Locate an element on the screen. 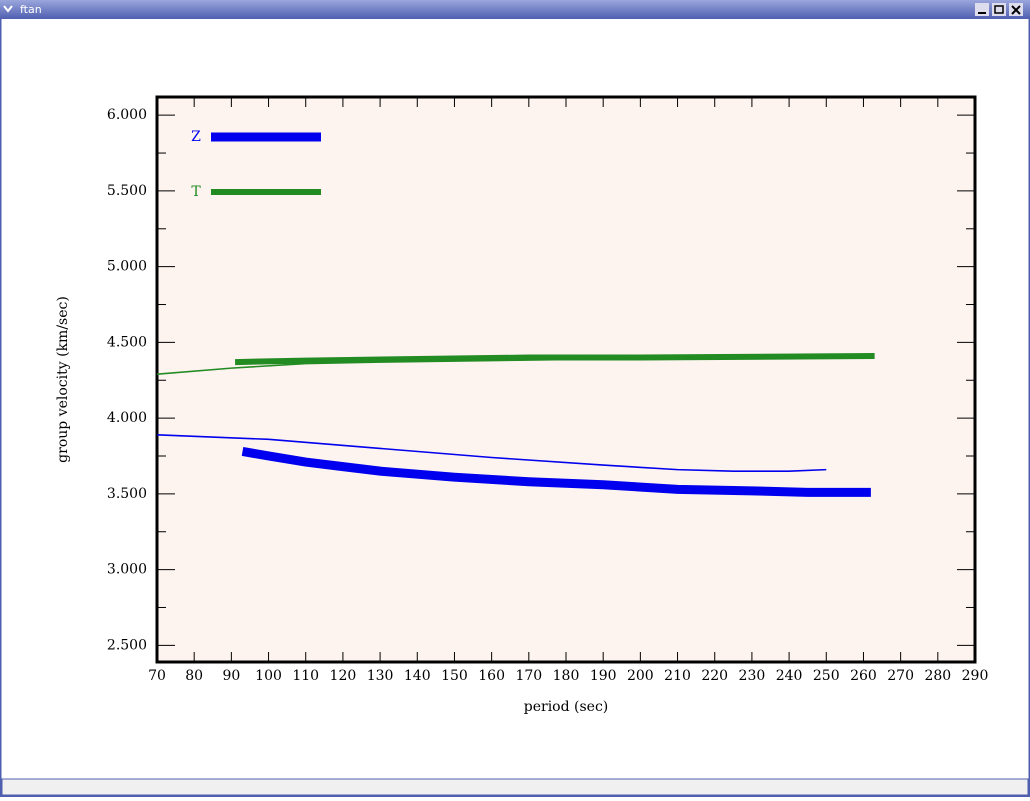  legend-label: T is located at coordinates (196, 192).